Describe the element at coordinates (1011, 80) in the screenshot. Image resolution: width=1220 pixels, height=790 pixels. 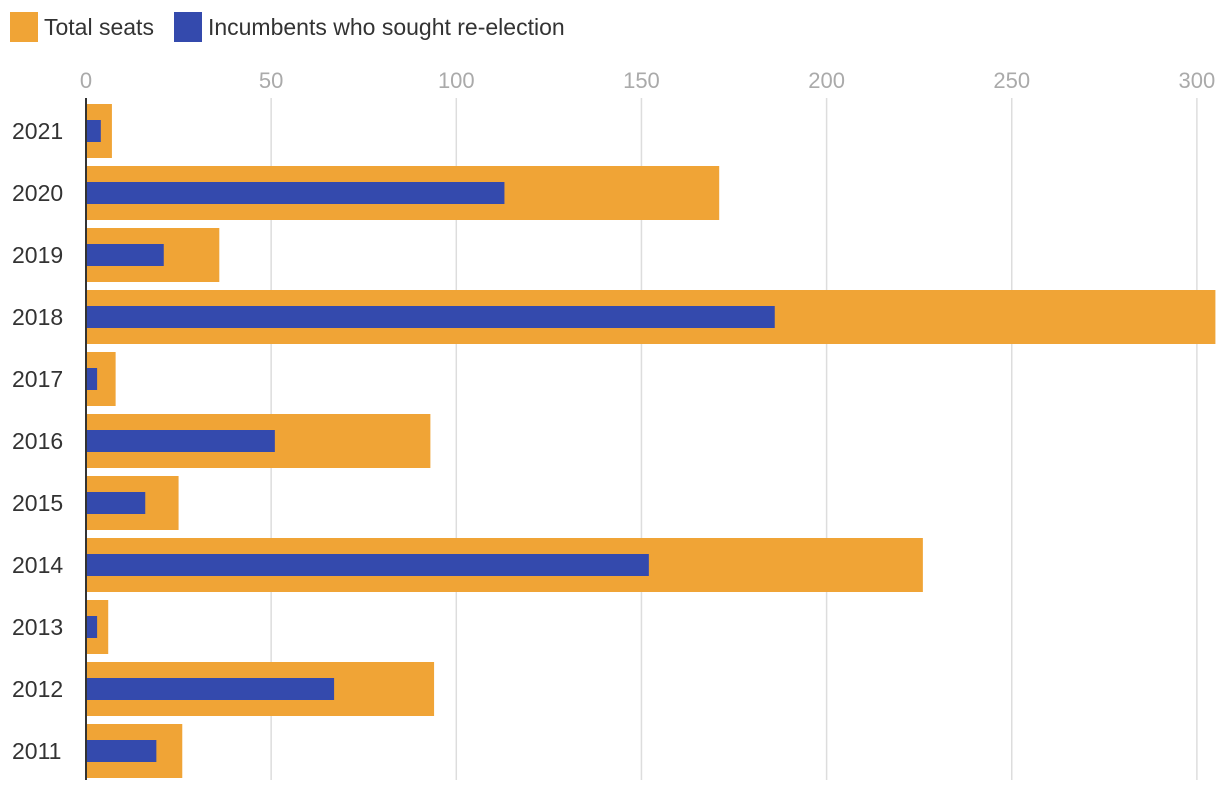
I see `x-tick-label: 250` at that location.